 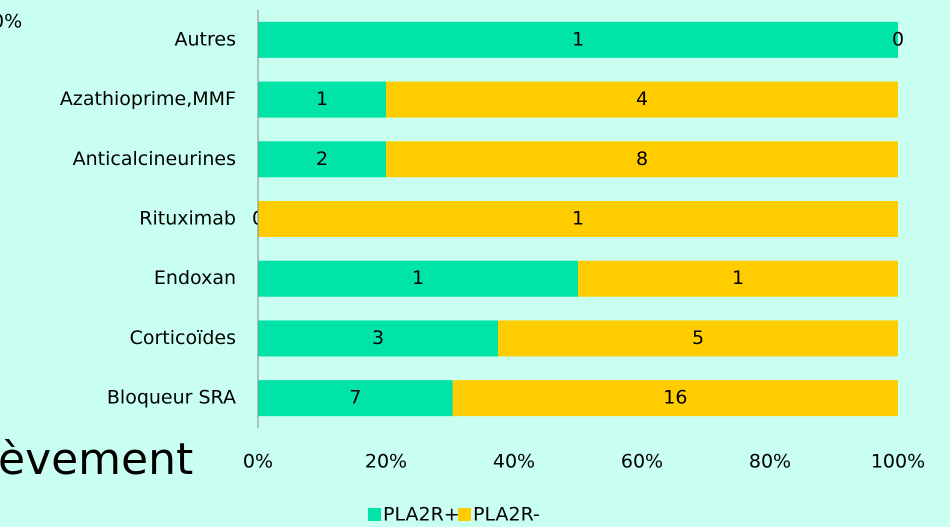 What do you see at coordinates (96, 459) in the screenshot?
I see `annotation: èvement` at bounding box center [96, 459].